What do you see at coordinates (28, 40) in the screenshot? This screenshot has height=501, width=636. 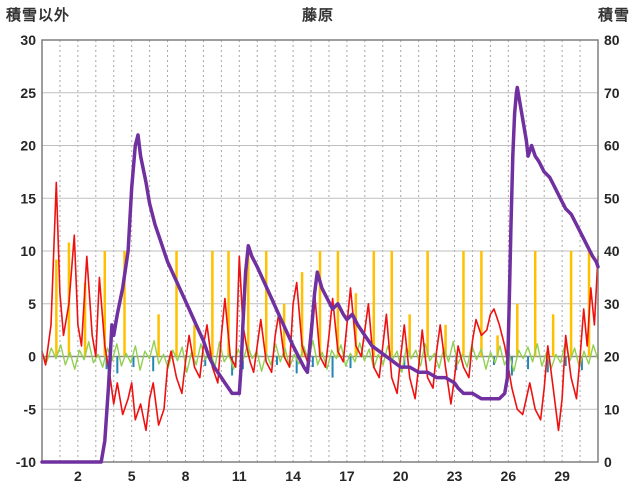 I see `left-tick-label: 30` at bounding box center [28, 40].